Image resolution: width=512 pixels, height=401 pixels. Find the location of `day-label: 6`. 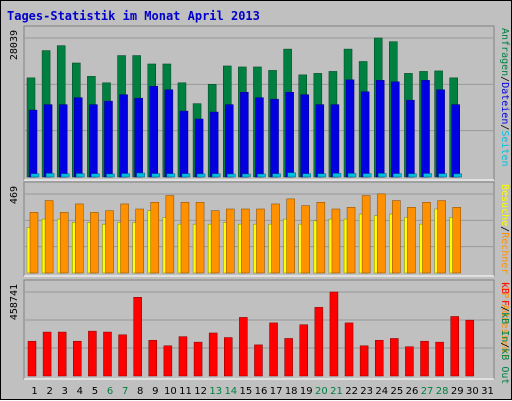

day-label: 6 is located at coordinates (110, 391).